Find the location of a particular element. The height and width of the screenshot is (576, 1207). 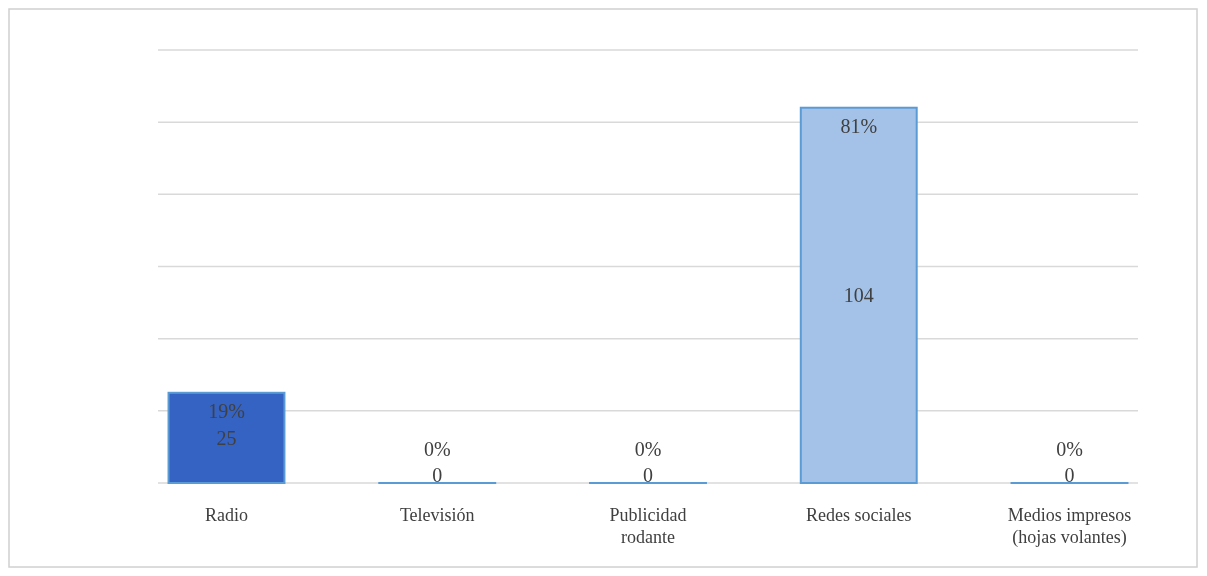

data-label: 104 is located at coordinates (858, 295).